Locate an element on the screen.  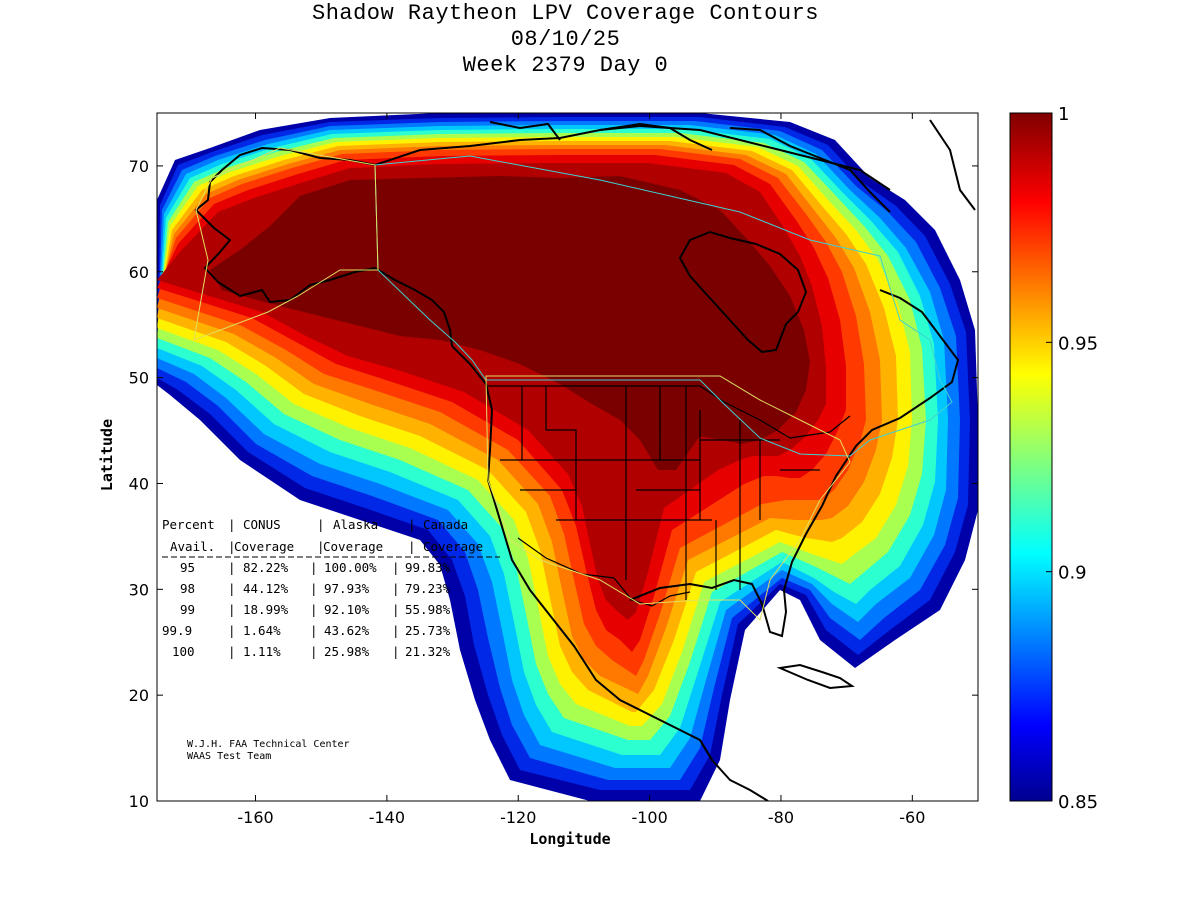
table-cell-canada: 55.98% is located at coordinates (428, 609).